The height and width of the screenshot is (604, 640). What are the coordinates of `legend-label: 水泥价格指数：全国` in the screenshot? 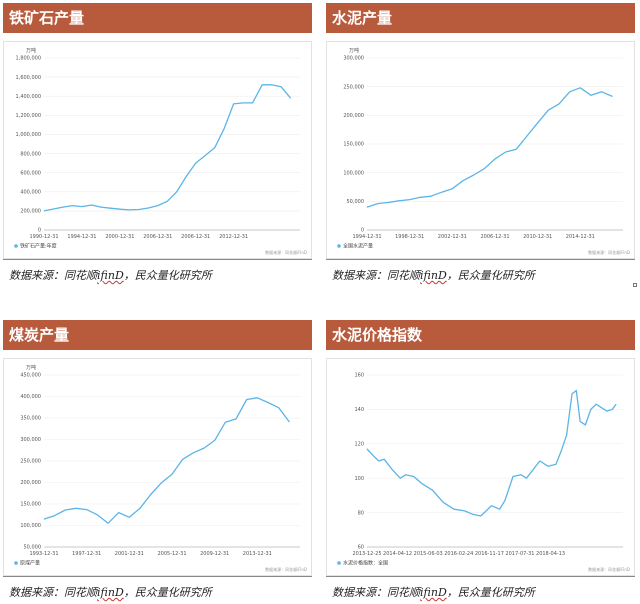 It's located at (365, 563).